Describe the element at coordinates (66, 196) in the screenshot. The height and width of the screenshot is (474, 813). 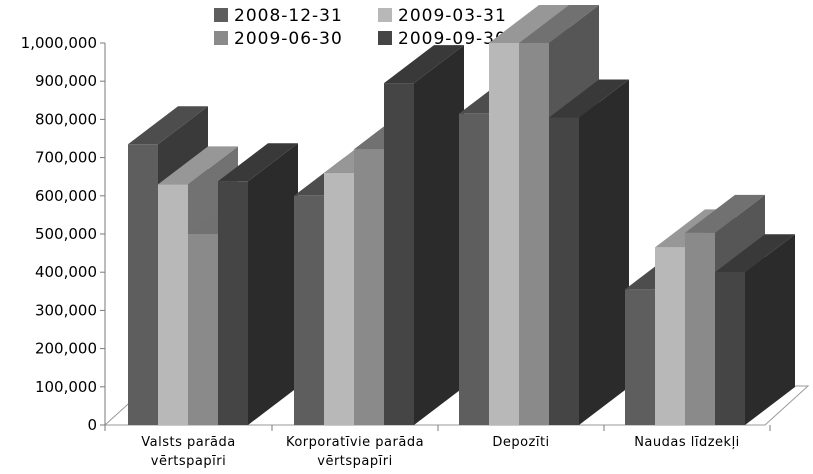
I see `y-tick-label: 600,000` at that location.